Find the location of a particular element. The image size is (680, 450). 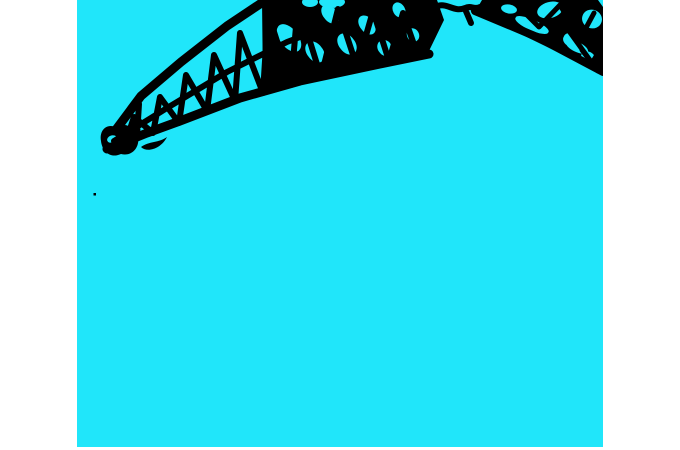

right-bottom-chord is located at coordinates (537, 41).